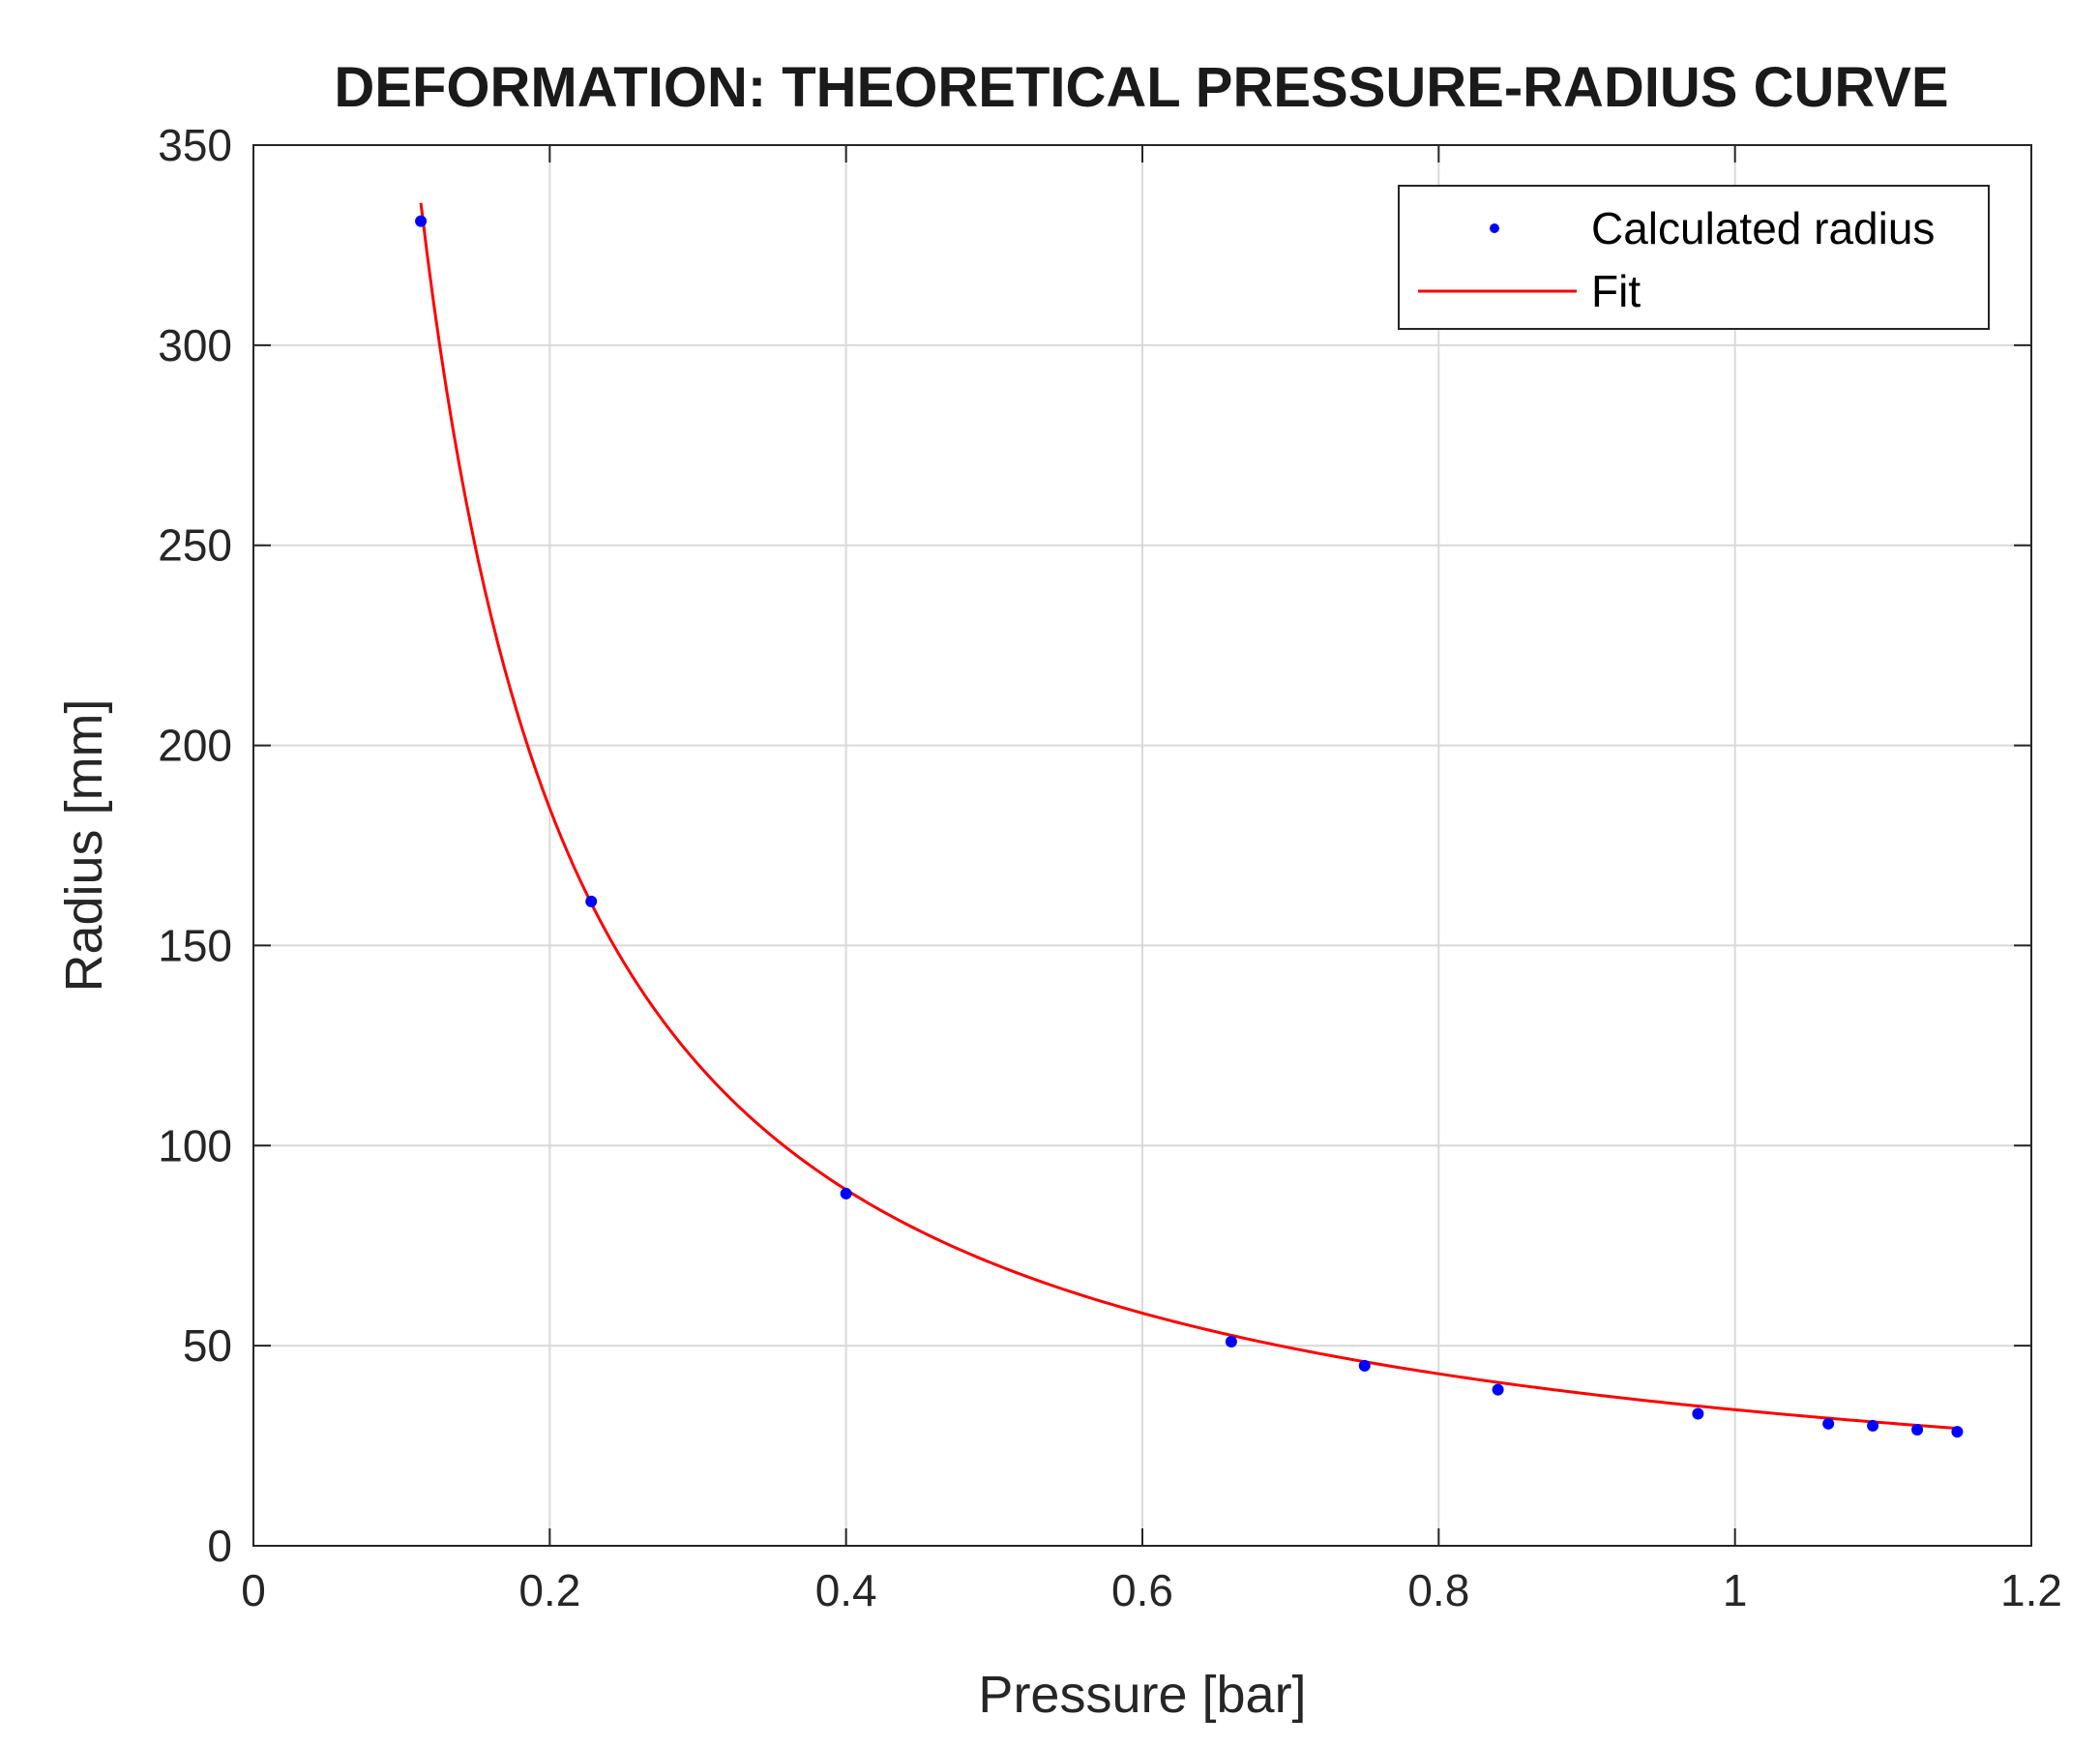 This screenshot has width=2100, height=1747. What do you see at coordinates (1616, 291) in the screenshot?
I see `legend-label-fit: Fit` at bounding box center [1616, 291].